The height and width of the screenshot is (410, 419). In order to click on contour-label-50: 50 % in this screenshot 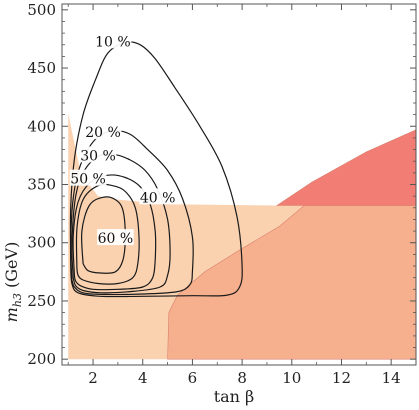, I will do `click(88, 180)`.